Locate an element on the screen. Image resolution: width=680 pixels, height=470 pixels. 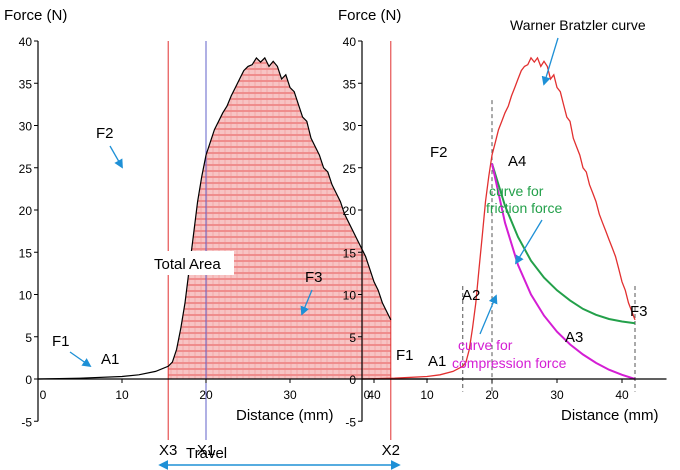
left-xtick-label: 20 is located at coordinates (206, 395).